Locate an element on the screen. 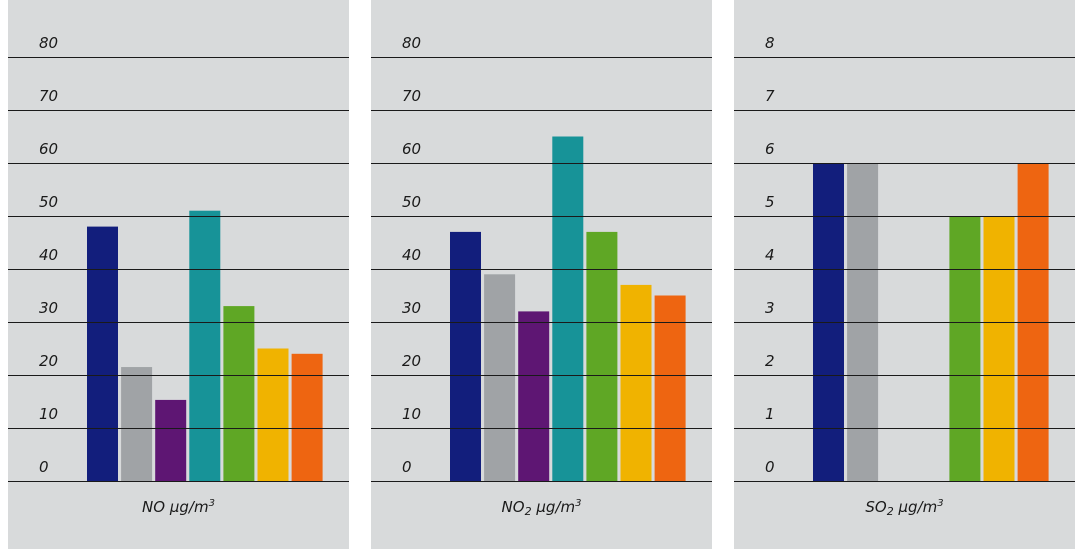 This screenshot has height=549, width=1078. x-axis-label: SO2 µg/m3 is located at coordinates (904, 508).